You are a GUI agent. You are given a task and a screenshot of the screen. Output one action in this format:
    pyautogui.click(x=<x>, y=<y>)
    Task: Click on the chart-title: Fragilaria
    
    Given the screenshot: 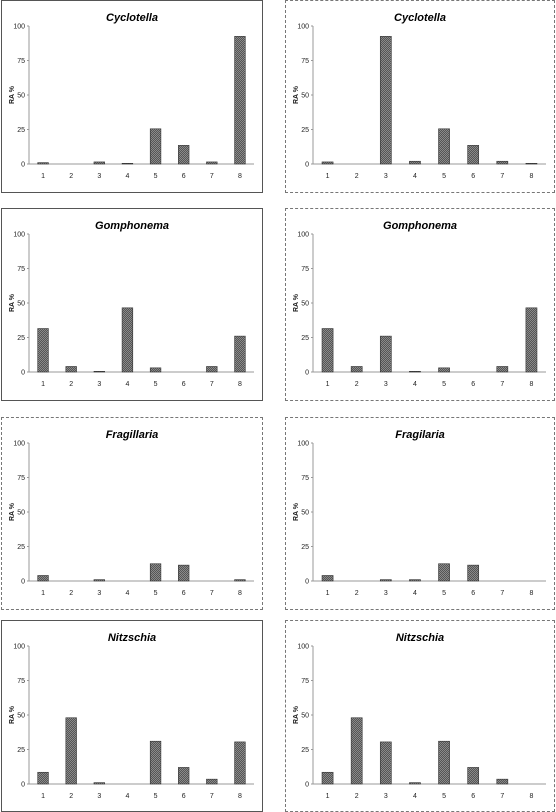 What is the action you would take?
    pyautogui.click(x=420, y=435)
    